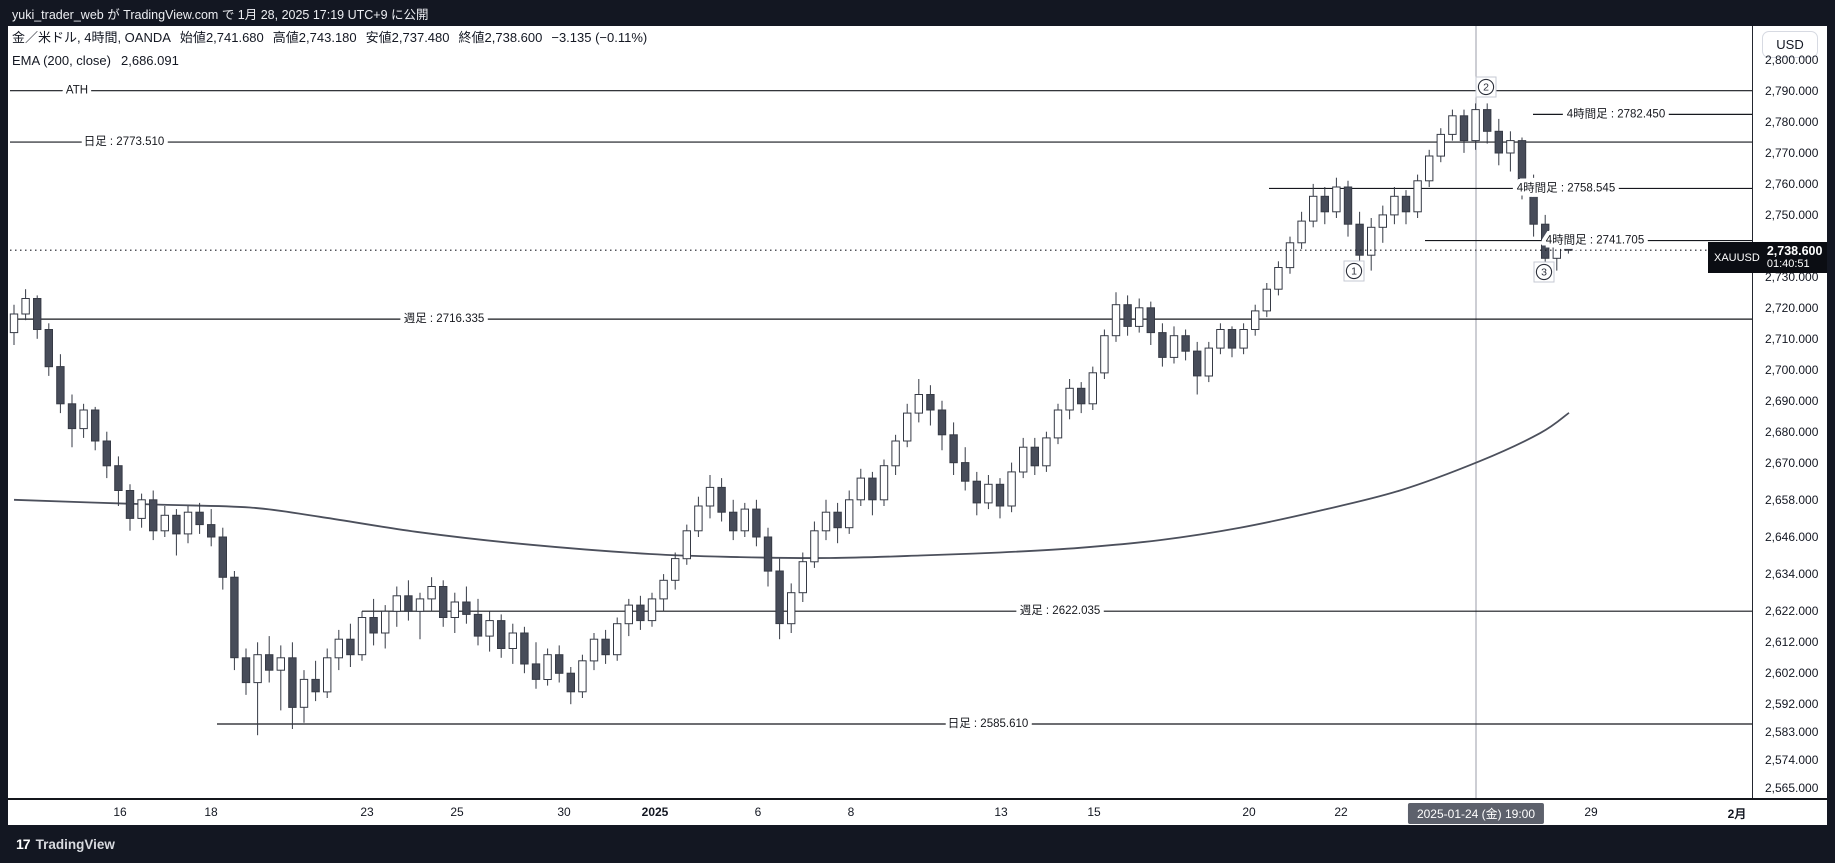  Describe the element at coordinates (1792, 787) in the screenshot. I see `price-tick-label: 2,565.000` at that location.